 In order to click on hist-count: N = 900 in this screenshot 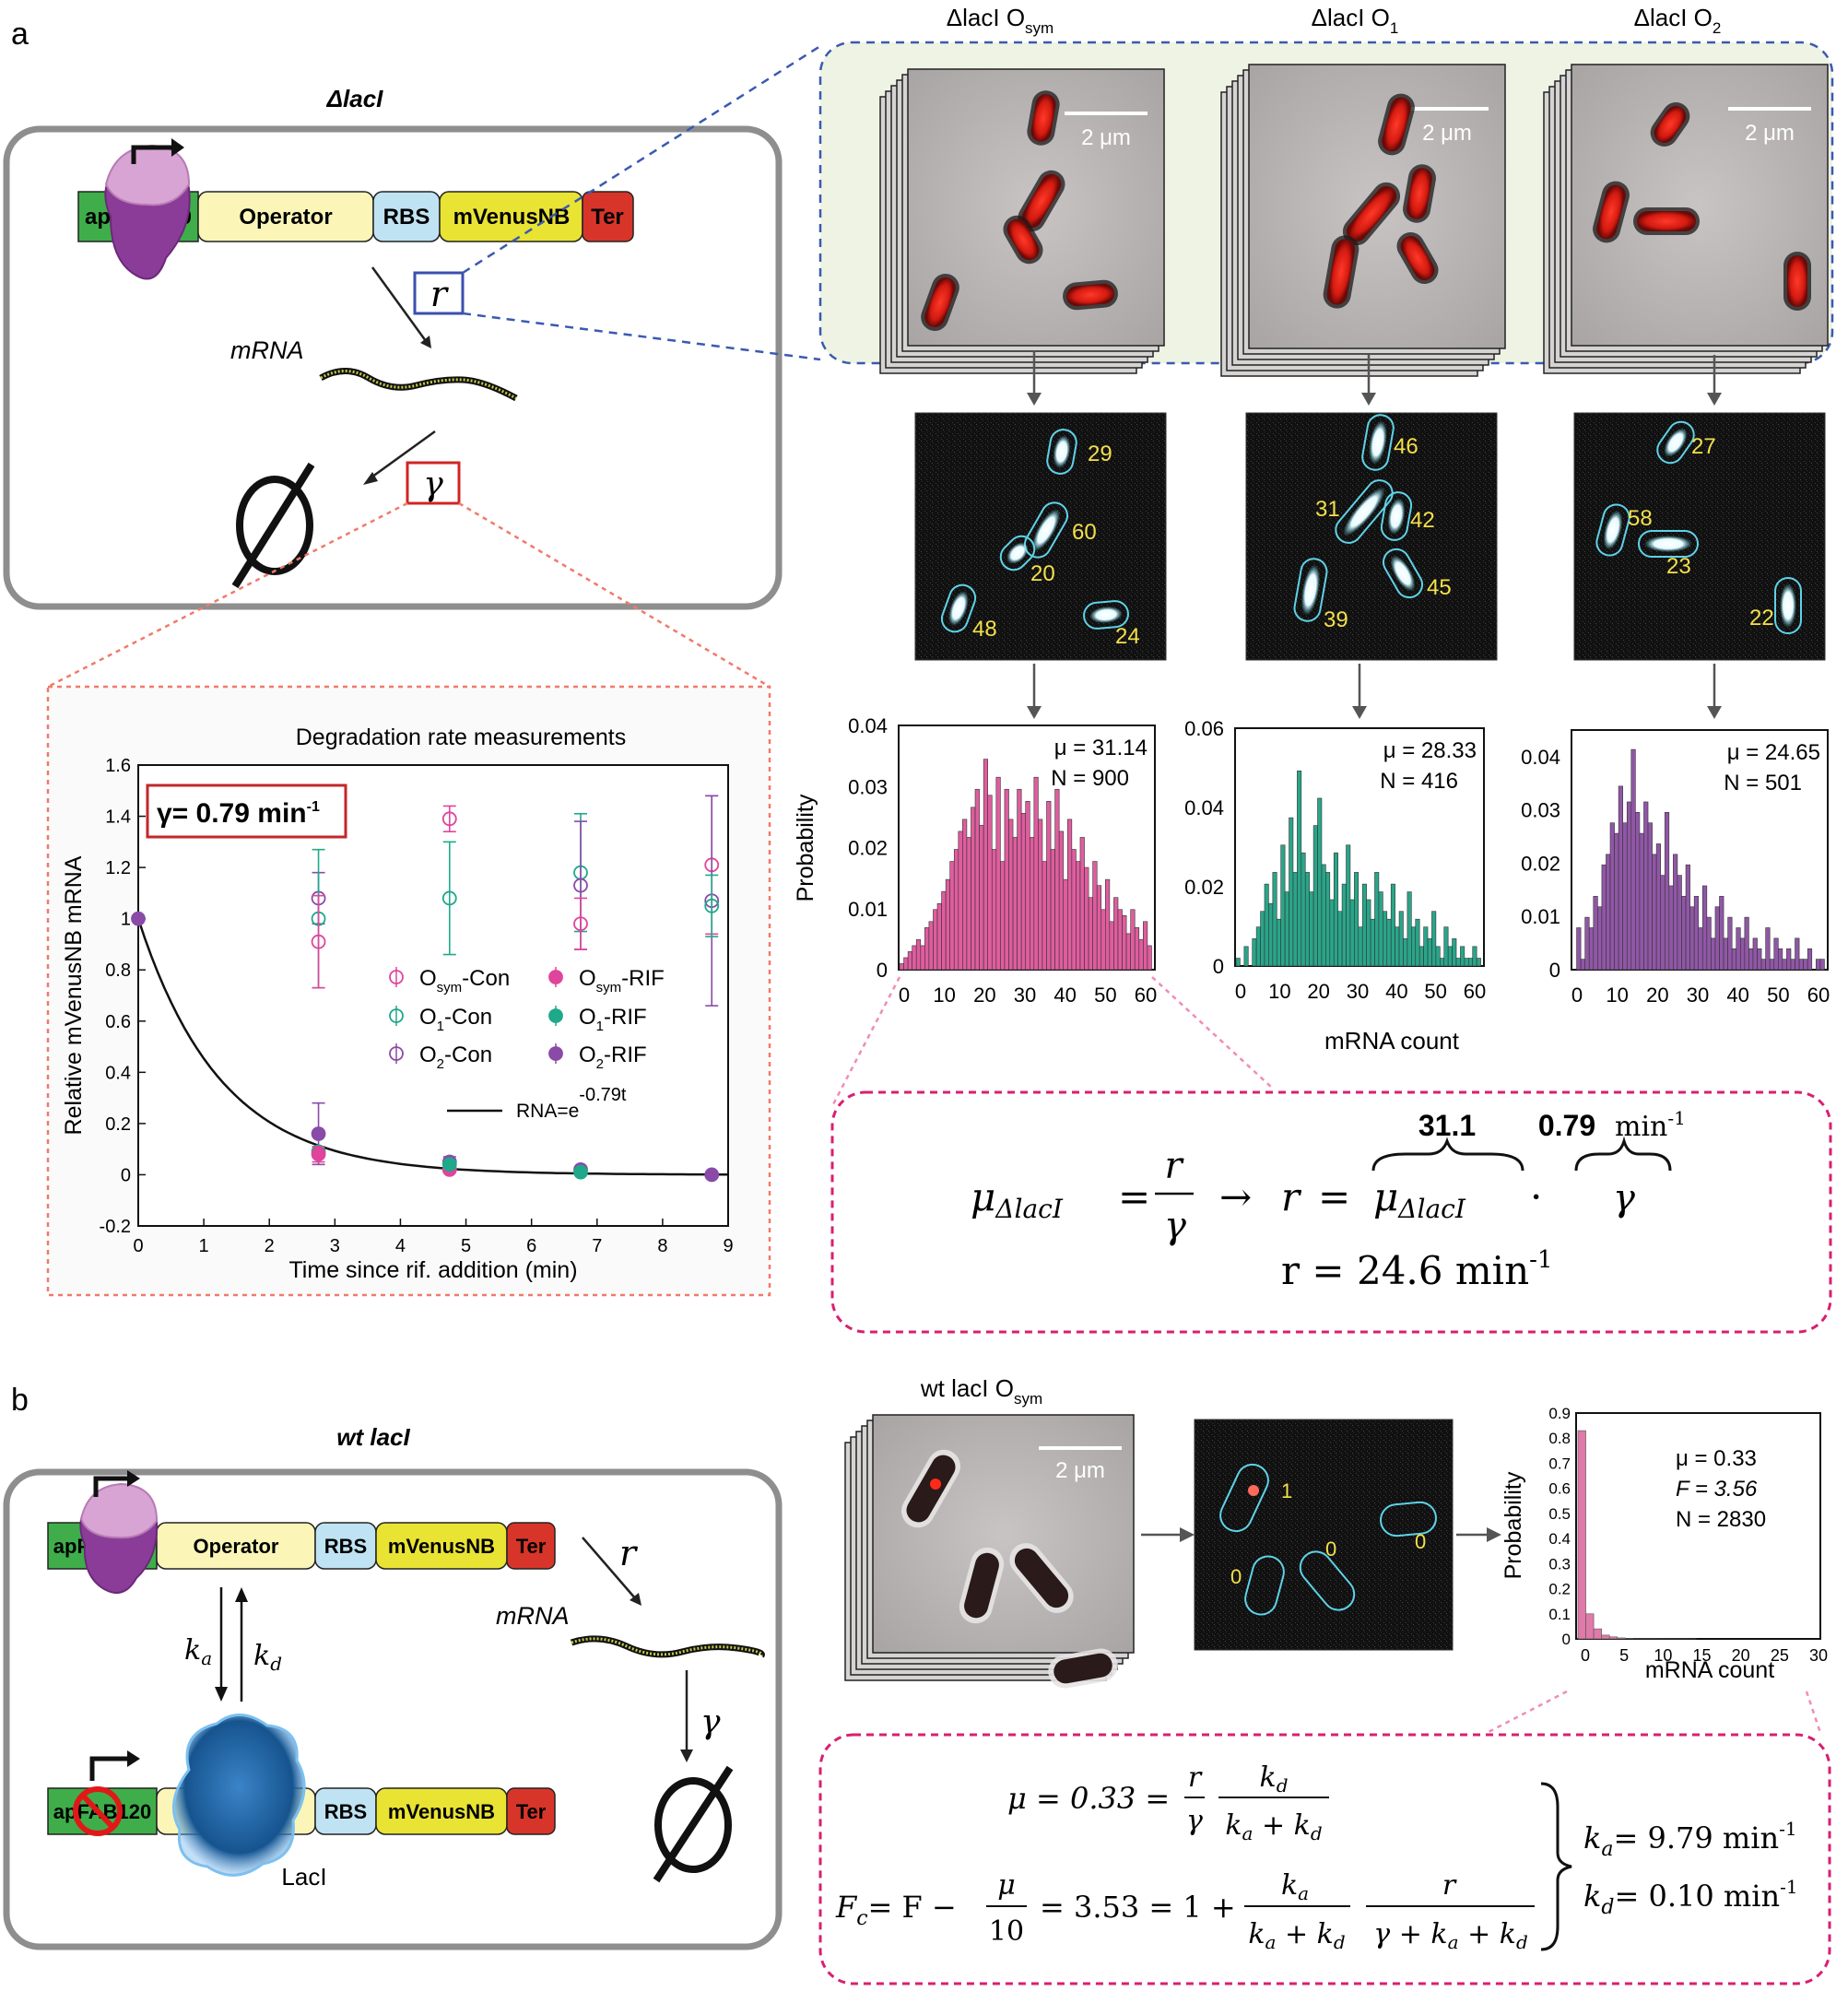, I will do `click(1090, 779)`.